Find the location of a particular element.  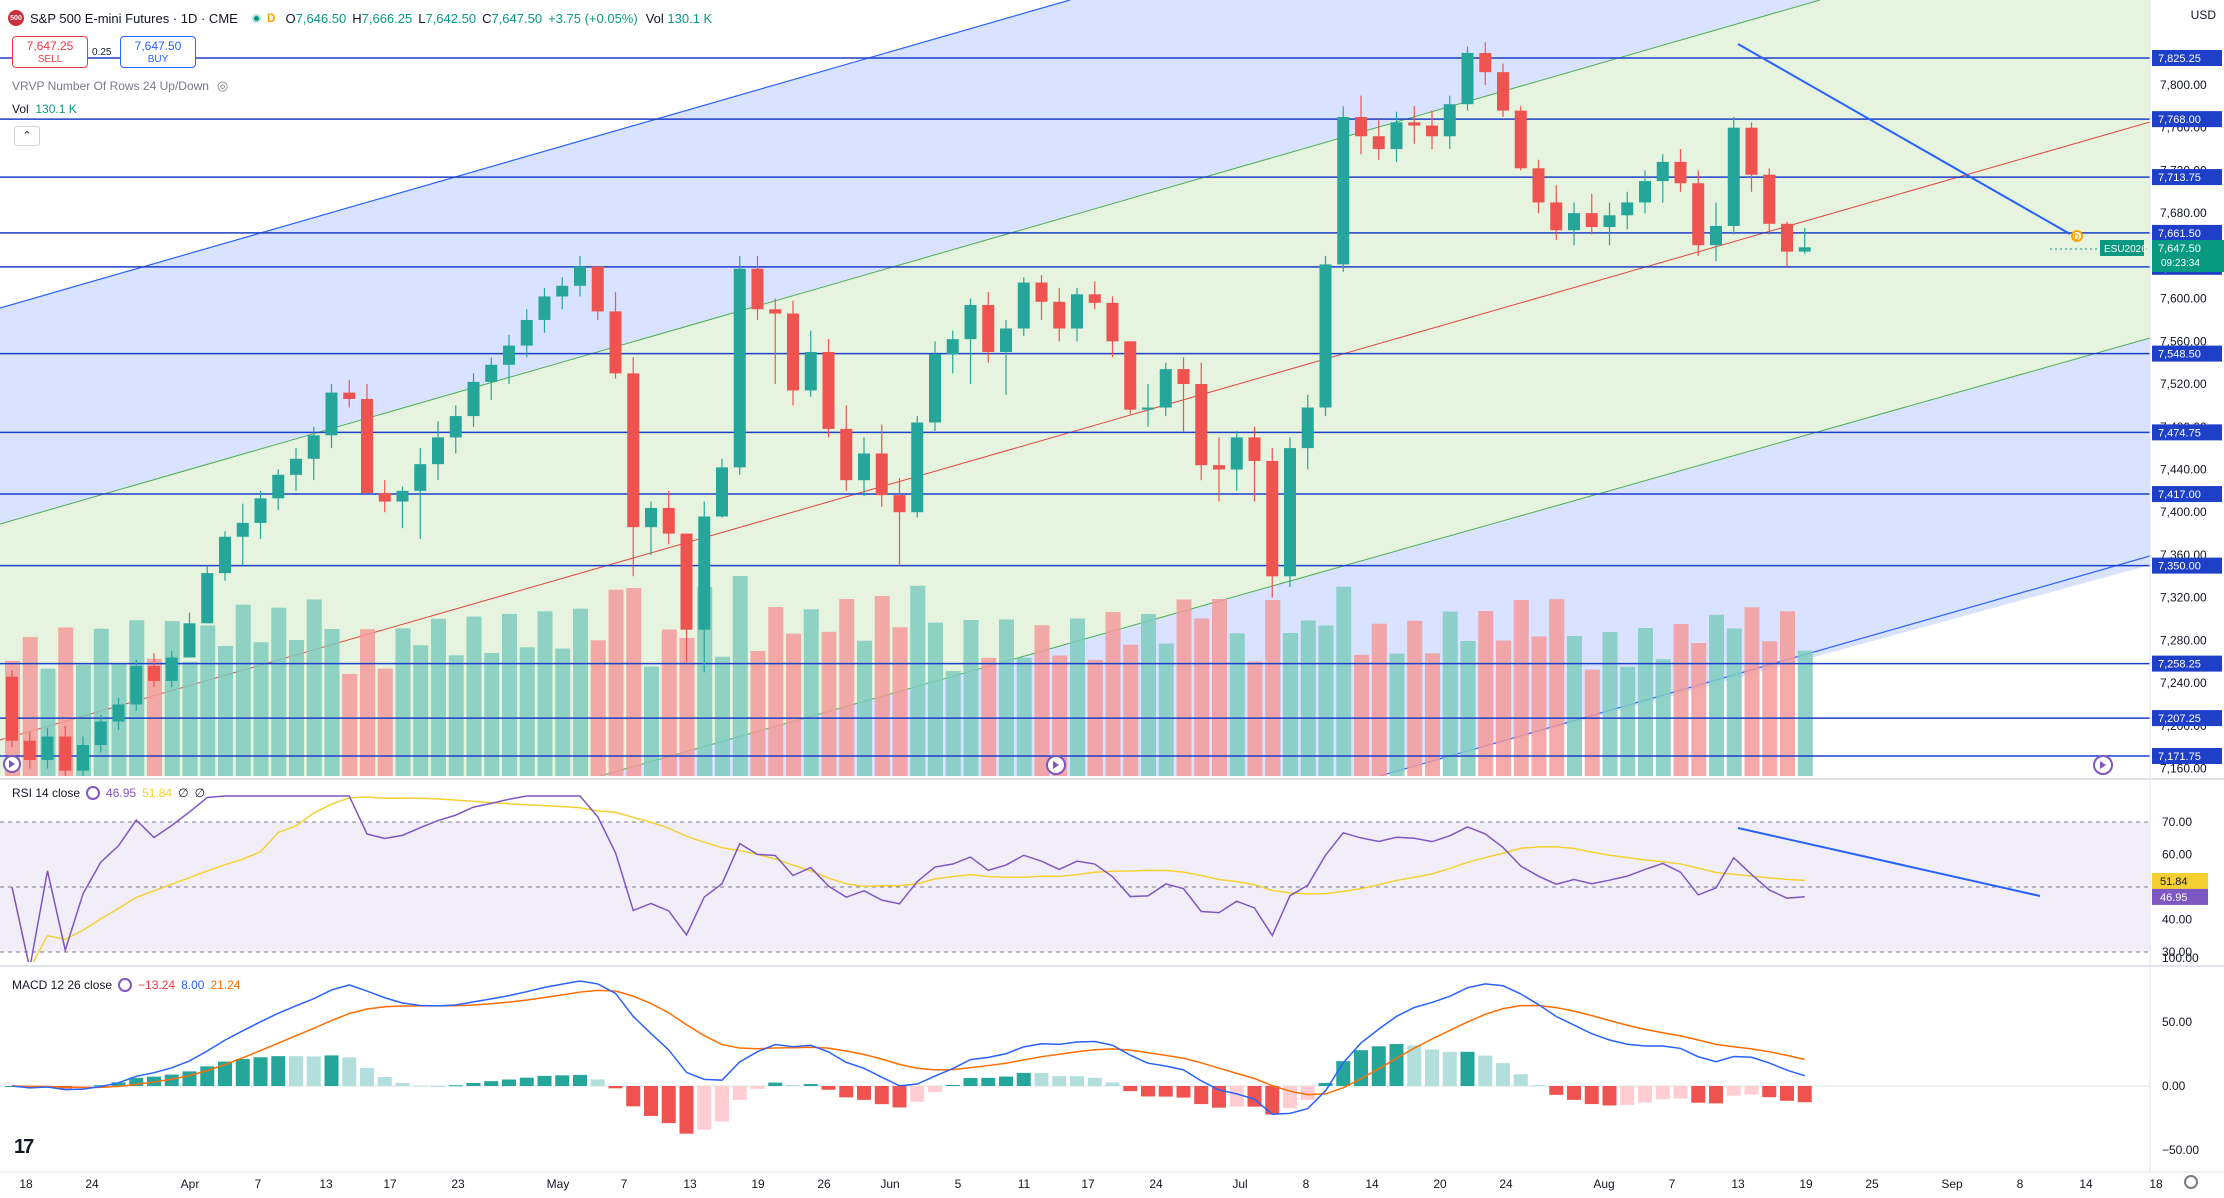

current-price-label: ESU2026 7,647.50 09:23:34 is located at coordinates (2162, 256).